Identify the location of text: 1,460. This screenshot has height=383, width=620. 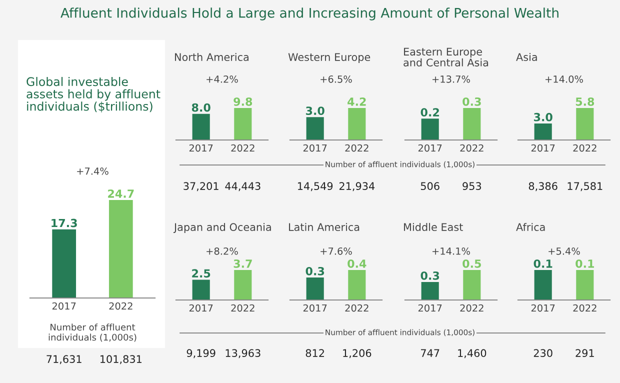
(472, 353).